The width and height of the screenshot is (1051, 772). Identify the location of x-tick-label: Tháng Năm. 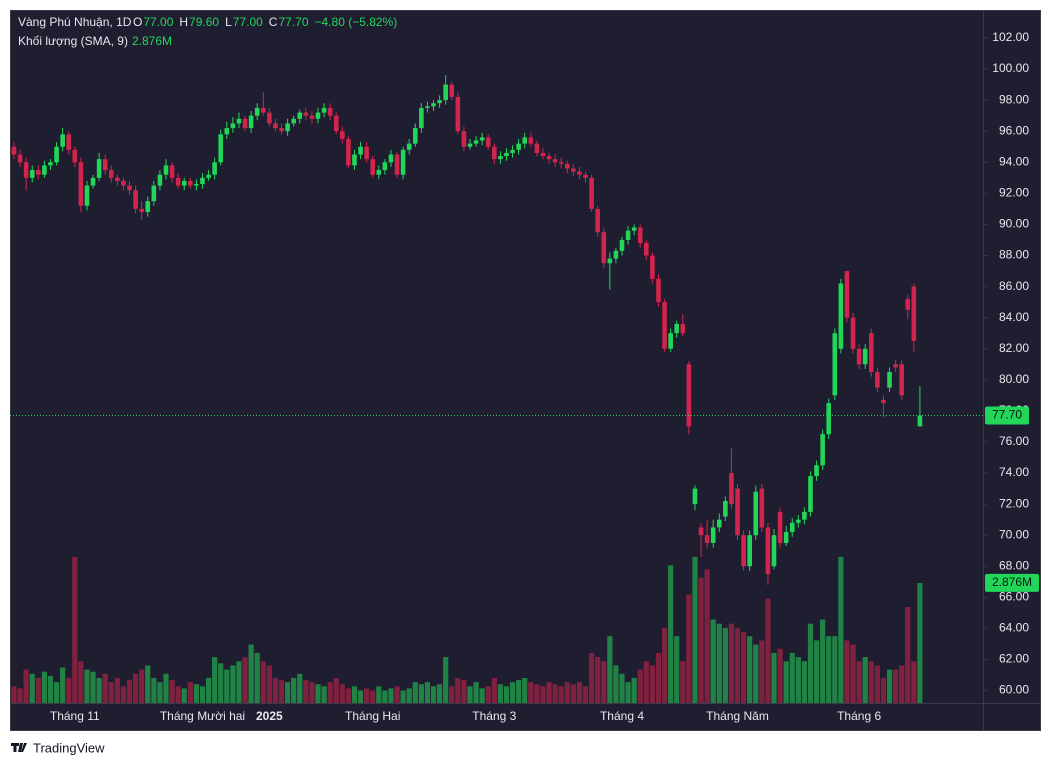
(737, 716).